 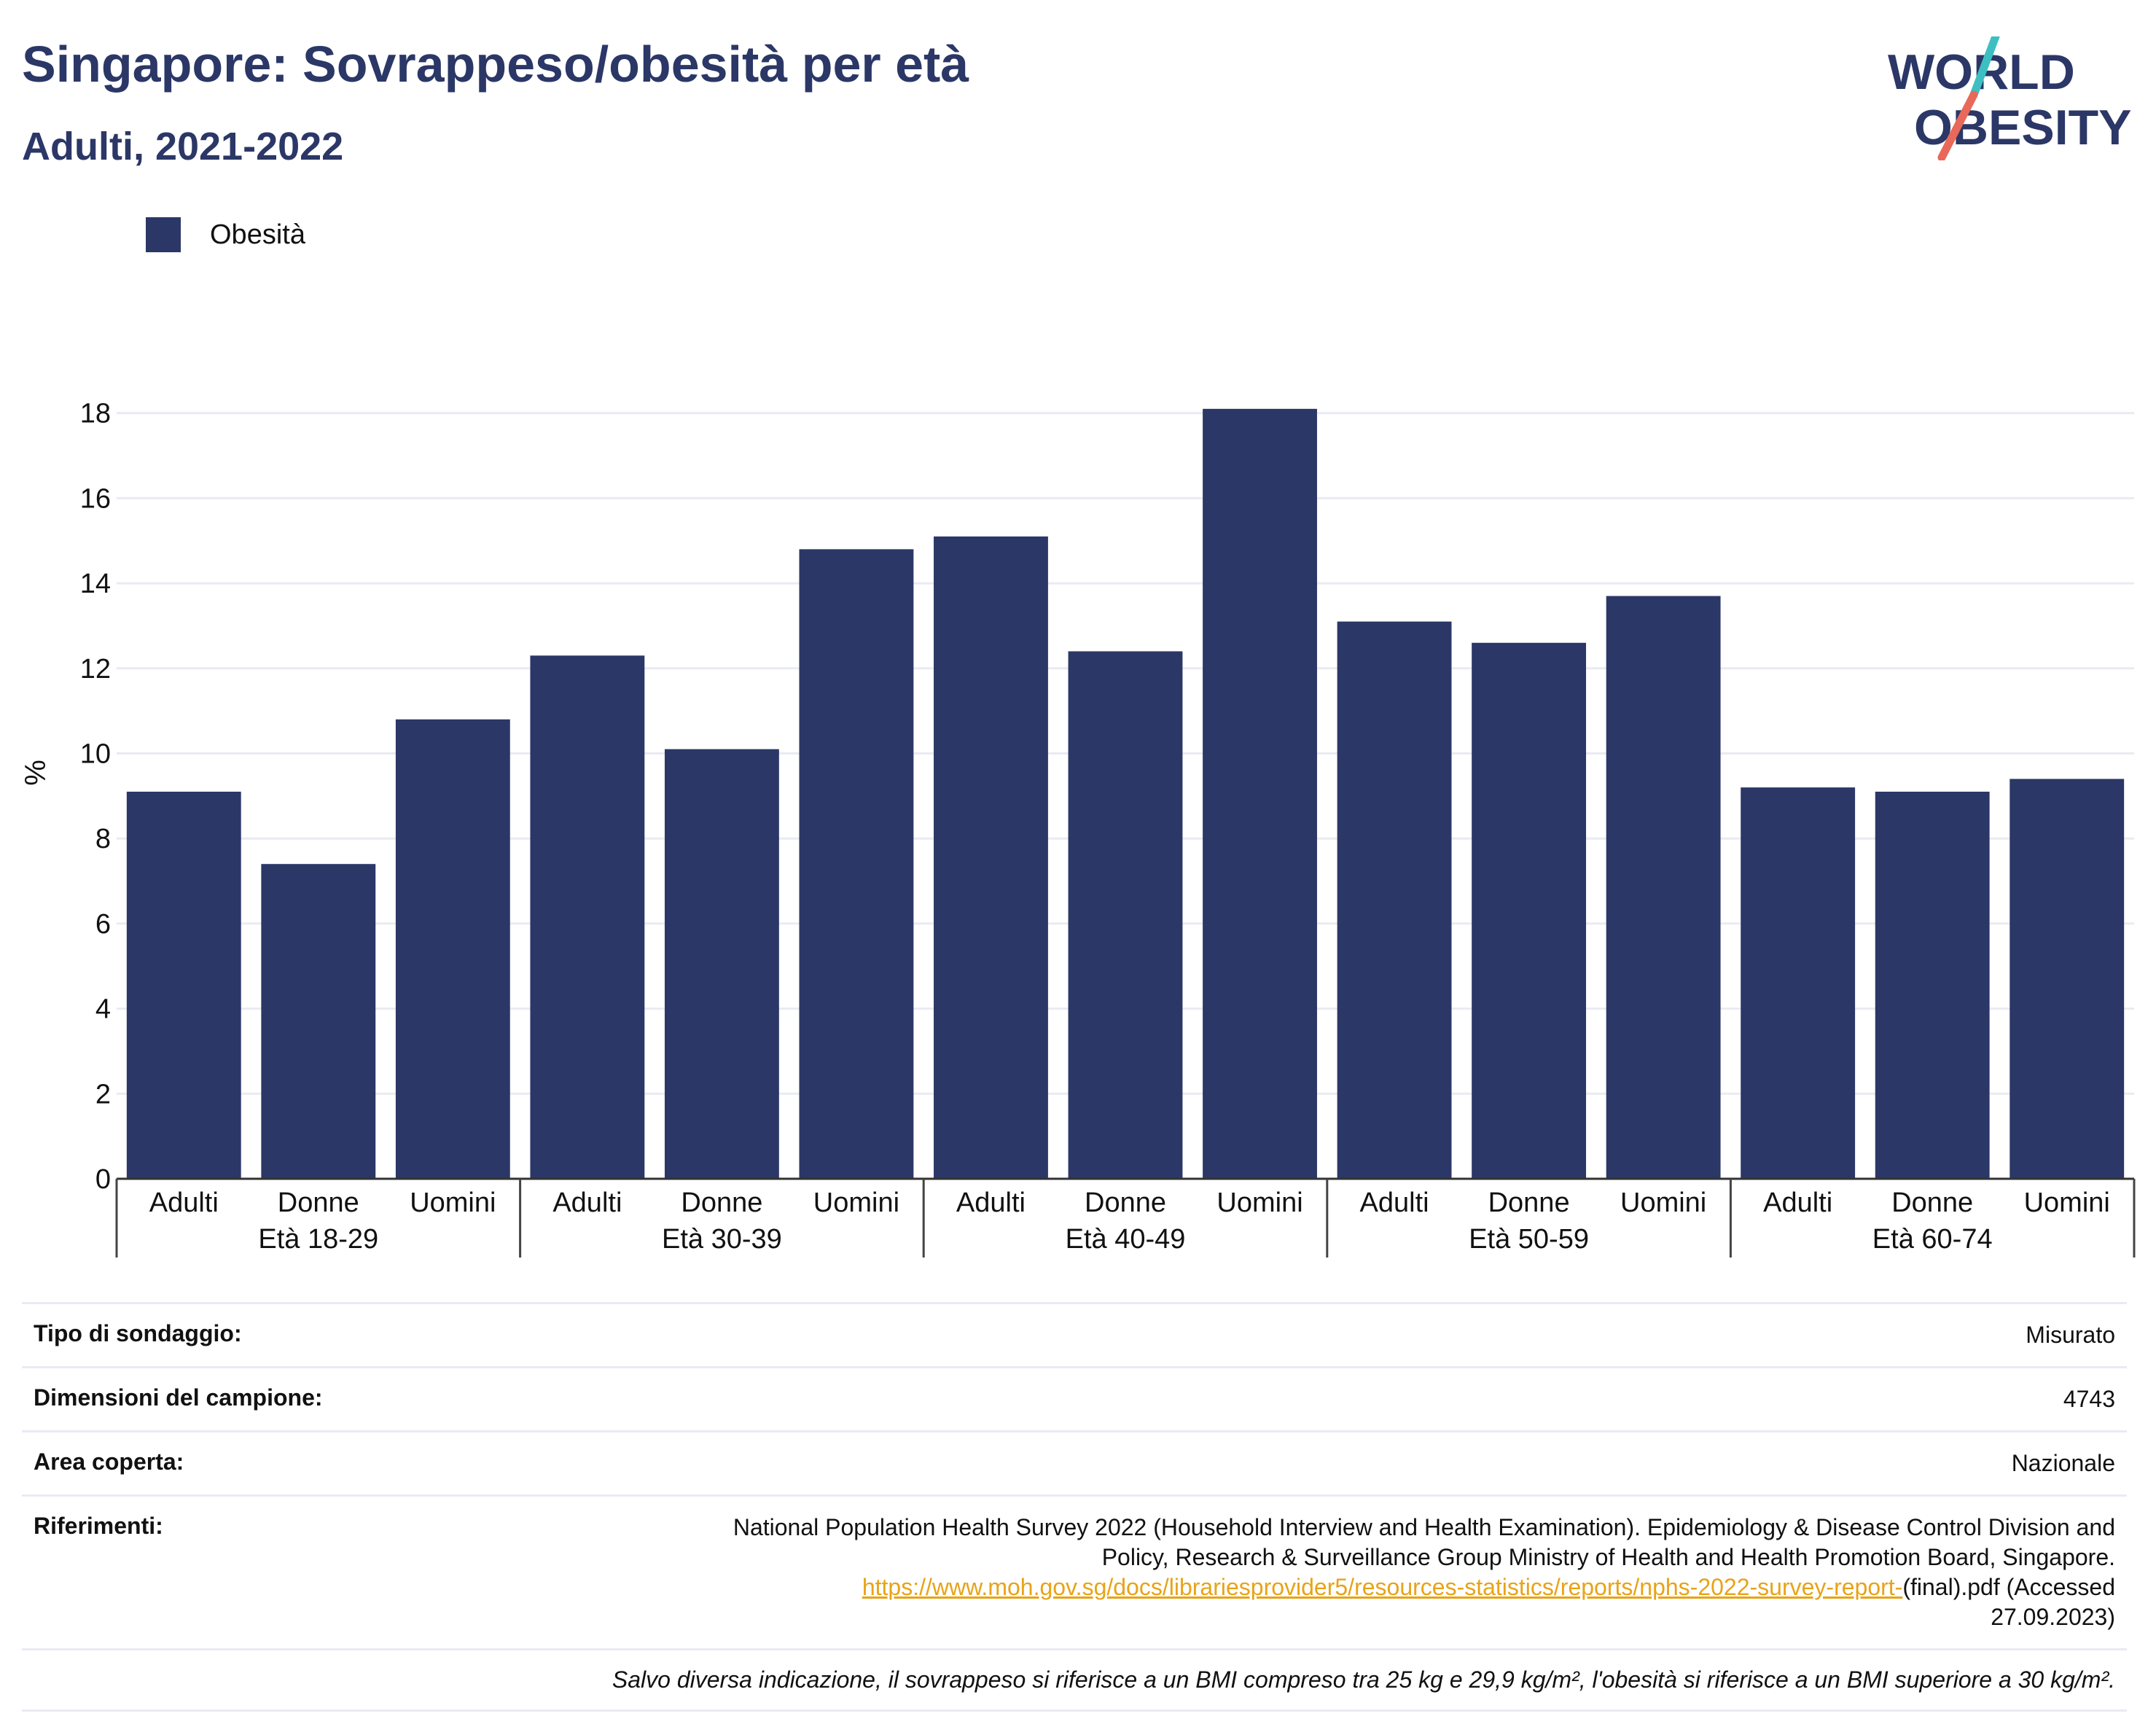 I want to click on group-label: Età 50-59, so click(x=1529, y=1239).